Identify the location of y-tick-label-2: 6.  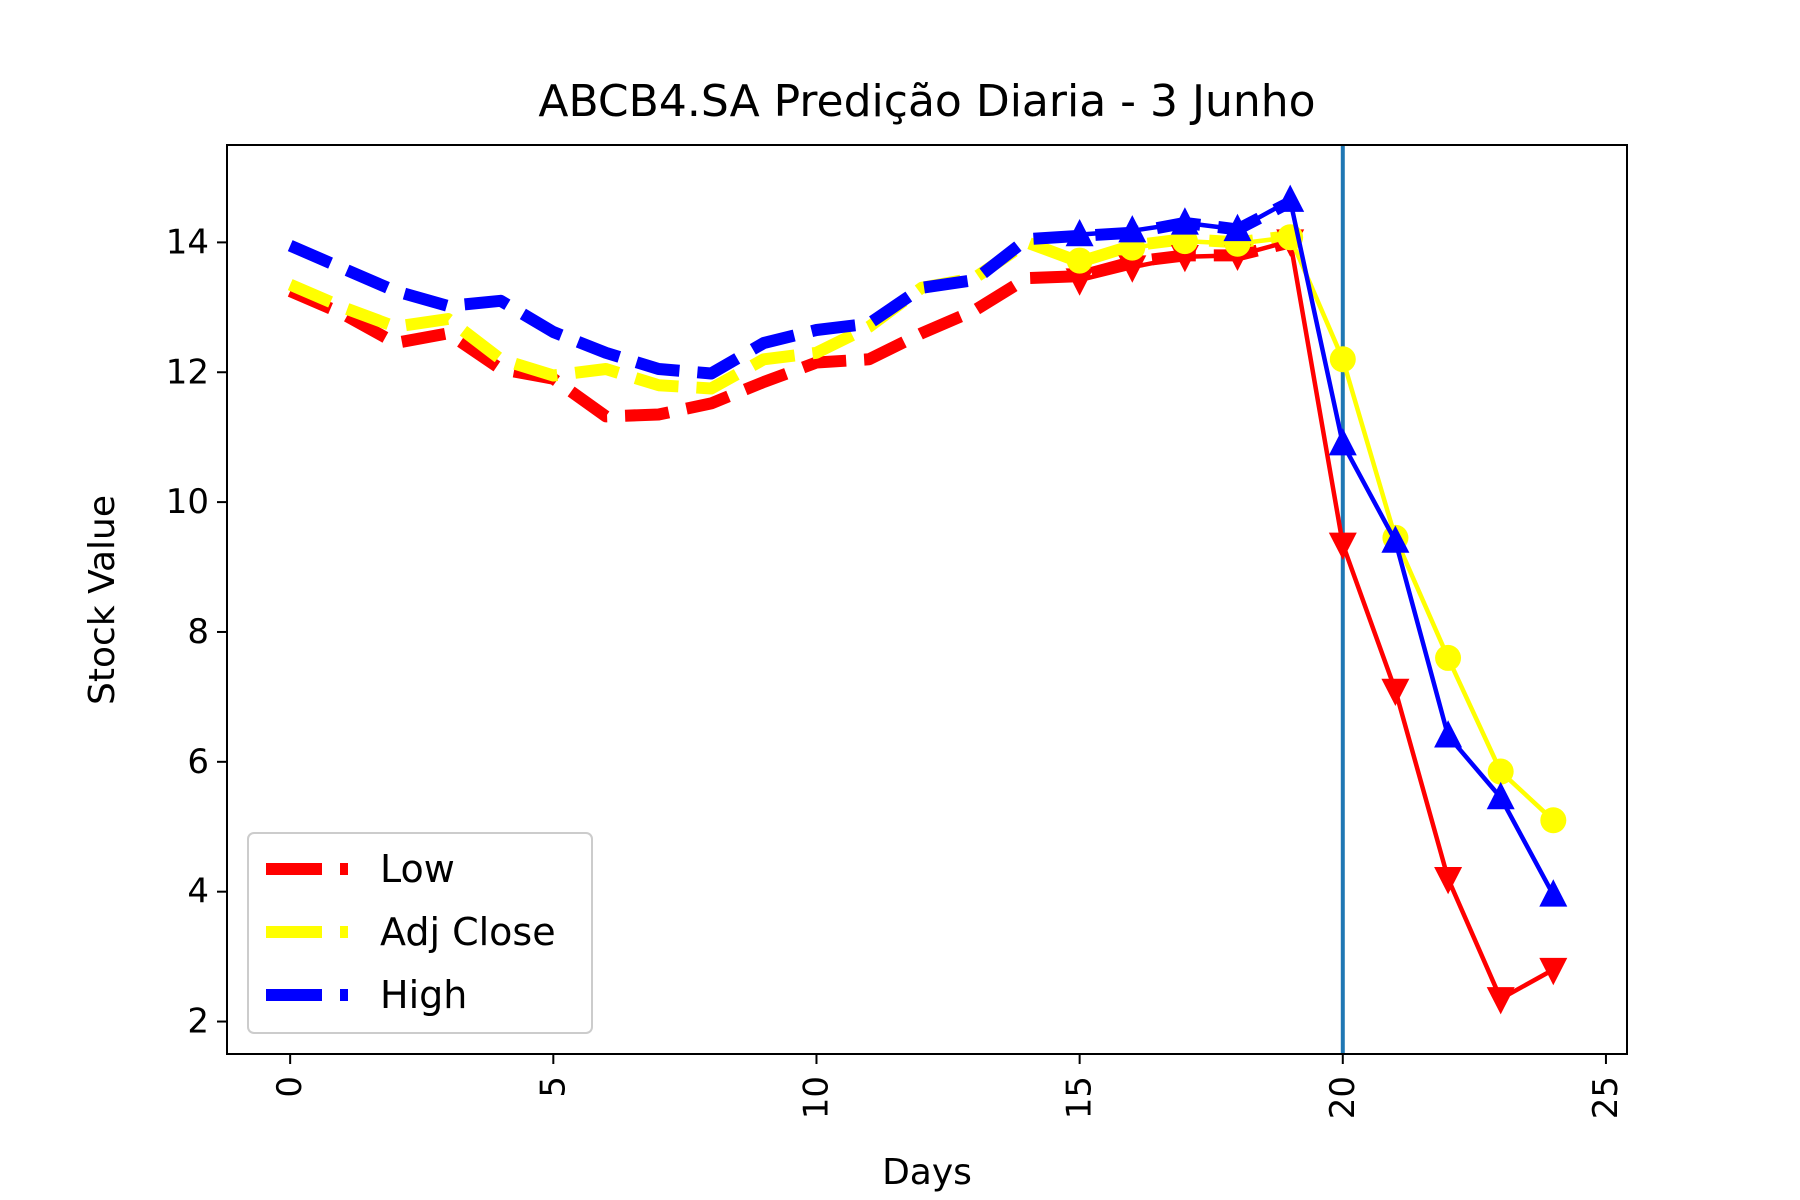
(198, 762).